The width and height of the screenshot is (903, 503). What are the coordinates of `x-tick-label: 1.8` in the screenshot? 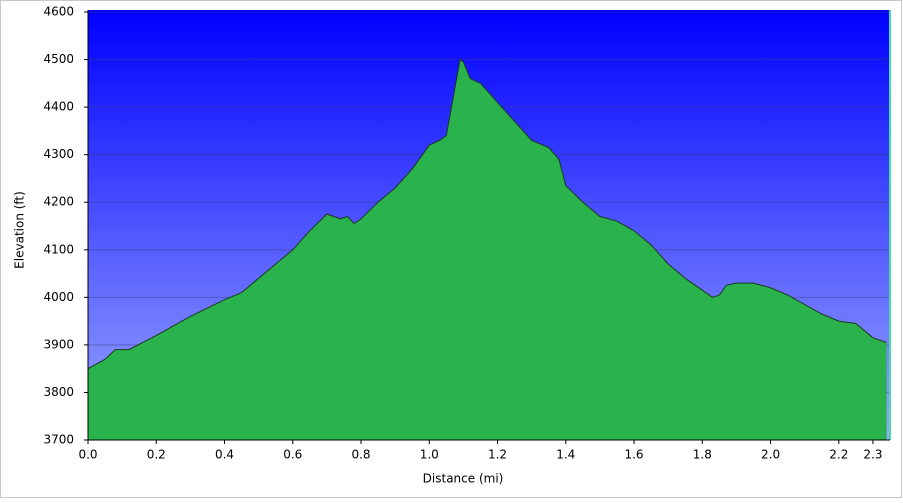 It's located at (702, 455).